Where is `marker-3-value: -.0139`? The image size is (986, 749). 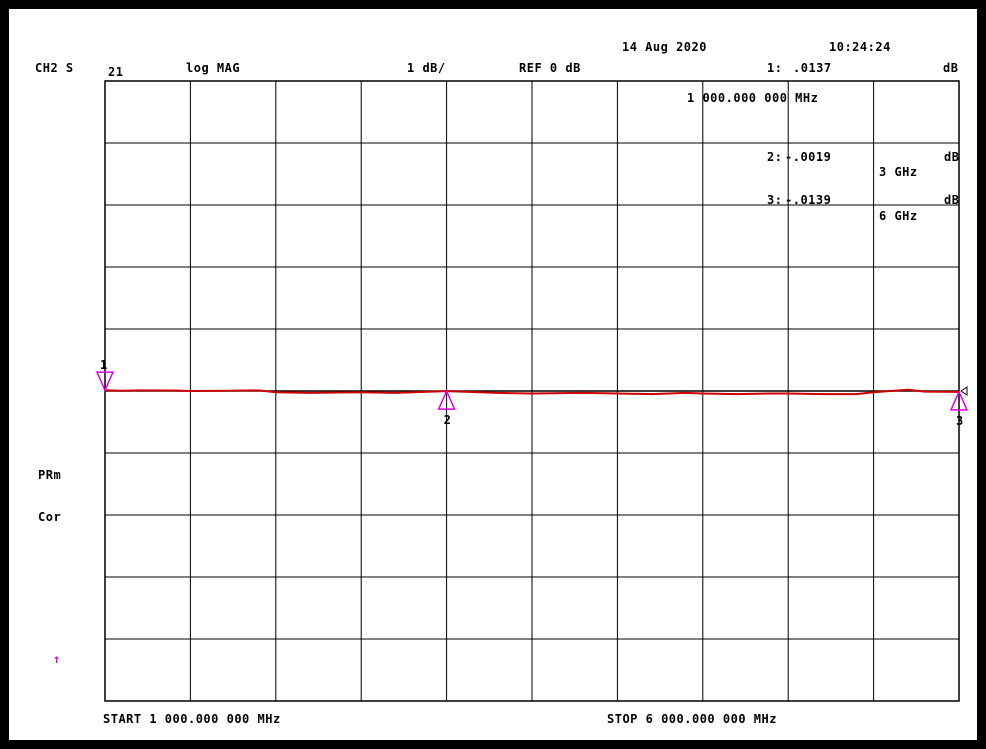
marker-3-value: -.0139 is located at coordinates (808, 200).